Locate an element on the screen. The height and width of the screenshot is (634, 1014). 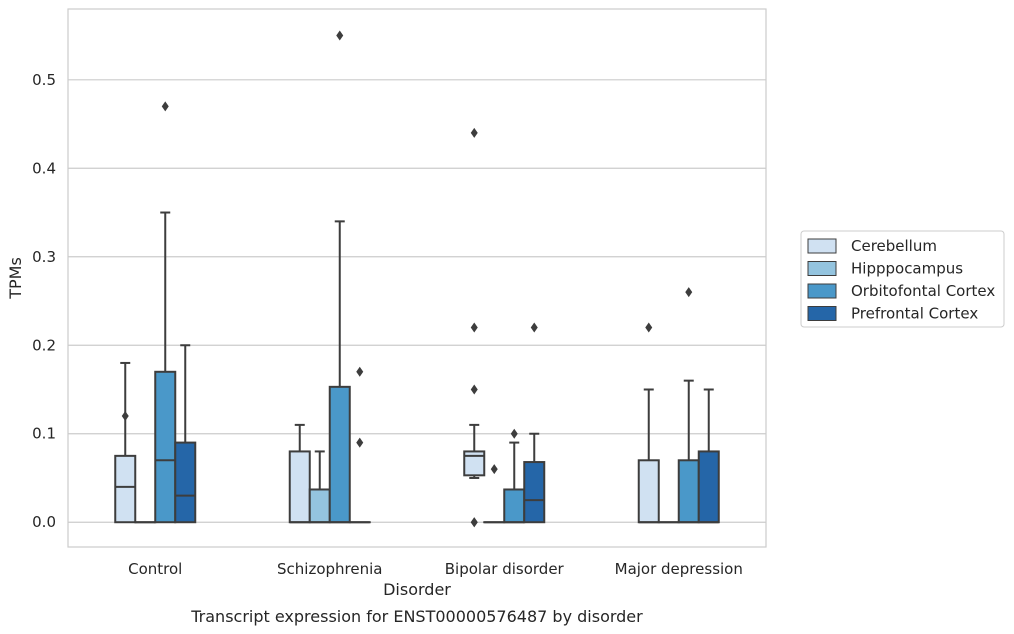
y-axis-label: TPMs is located at coordinates (15, 278).